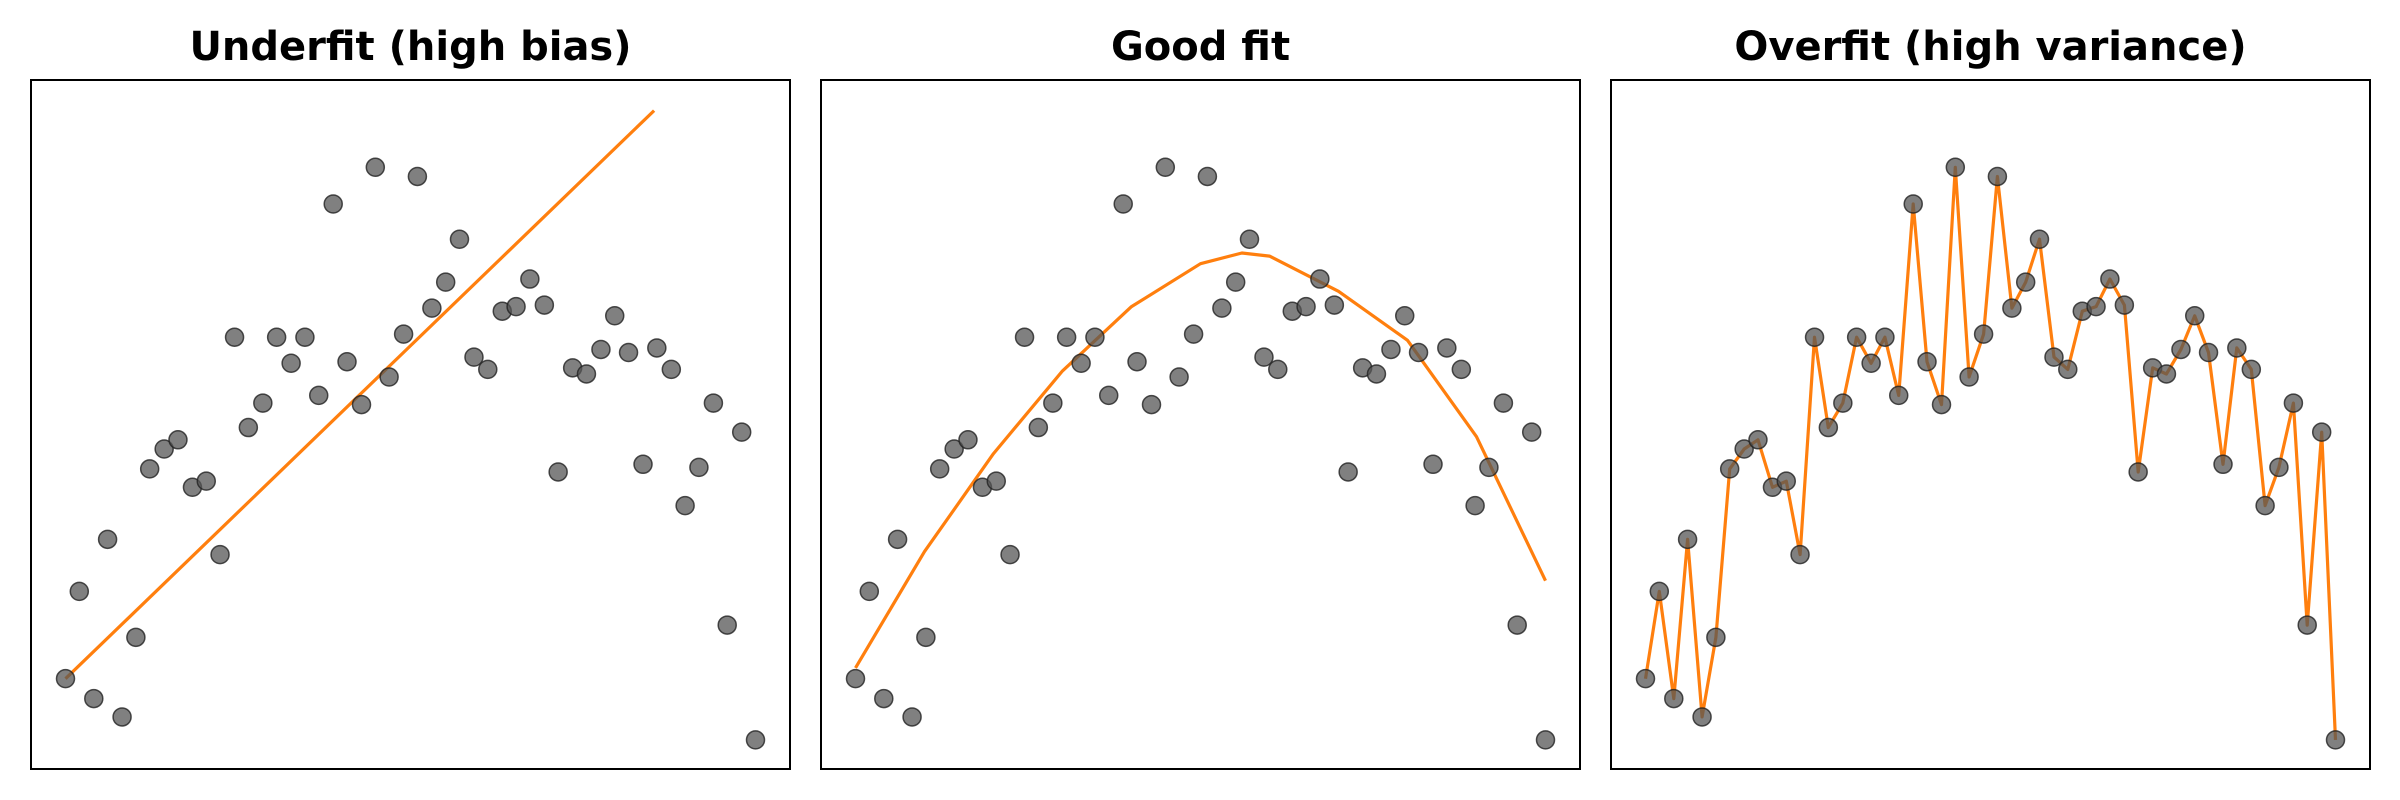 This screenshot has height=800, width=2400. Describe the element at coordinates (410, 47) in the screenshot. I see `panel-title: Underfit (high bias)` at that location.